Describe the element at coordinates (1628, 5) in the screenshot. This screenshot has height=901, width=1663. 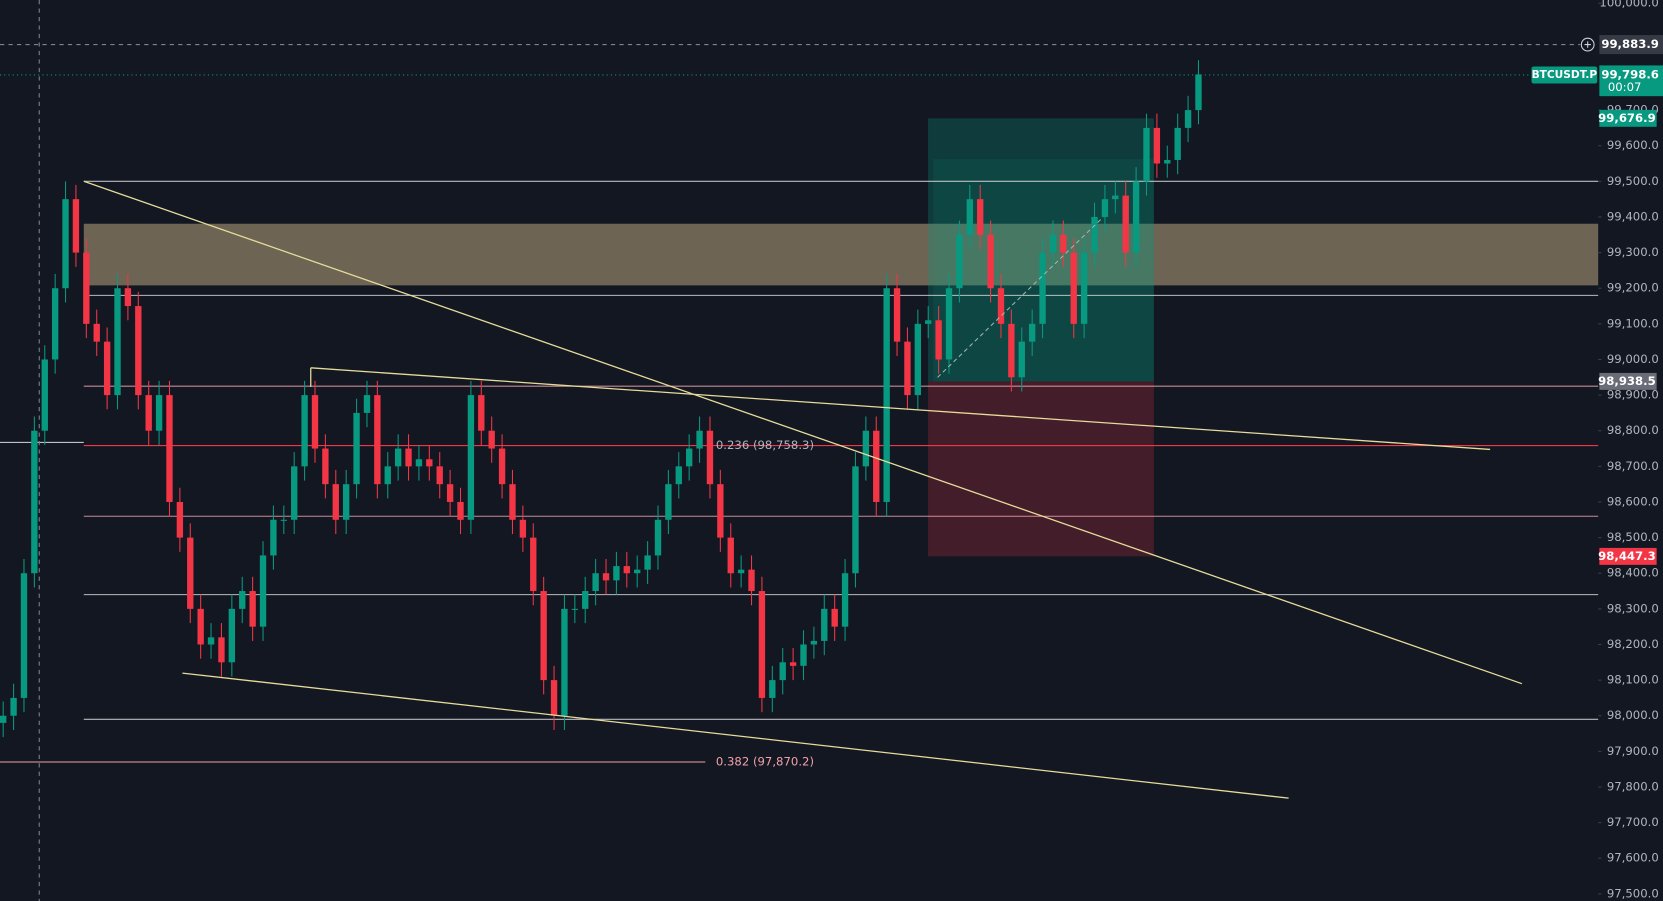
I see `y-tick-label: 100,000.0` at that location.